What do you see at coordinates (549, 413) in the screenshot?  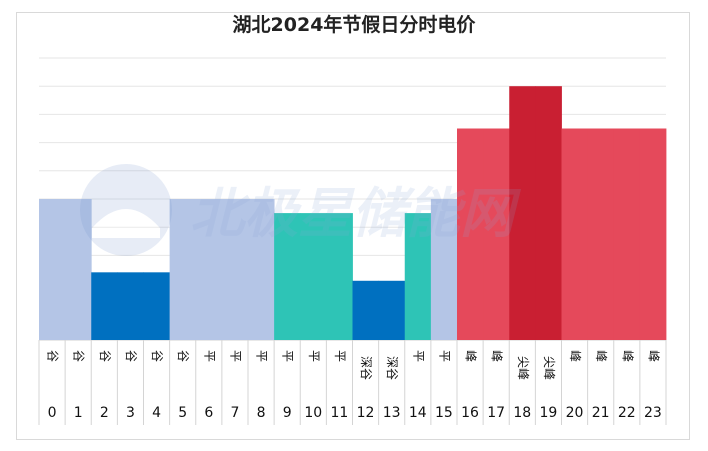 I see `hour-label: 19` at bounding box center [549, 413].